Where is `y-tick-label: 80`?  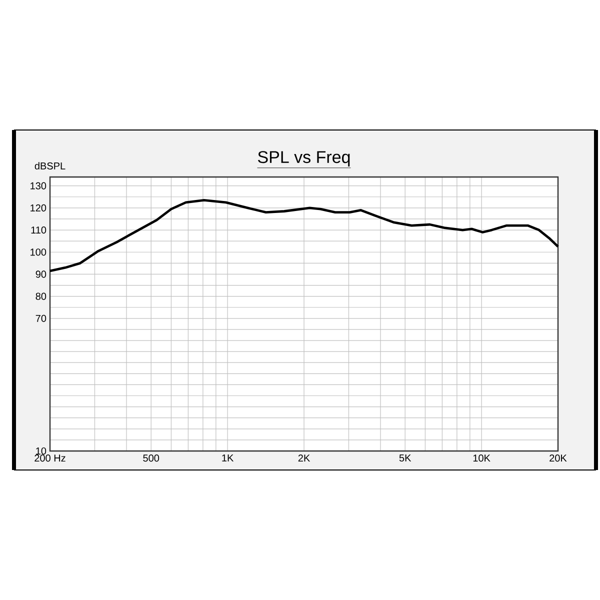 y-tick-label: 80 is located at coordinates (41, 296).